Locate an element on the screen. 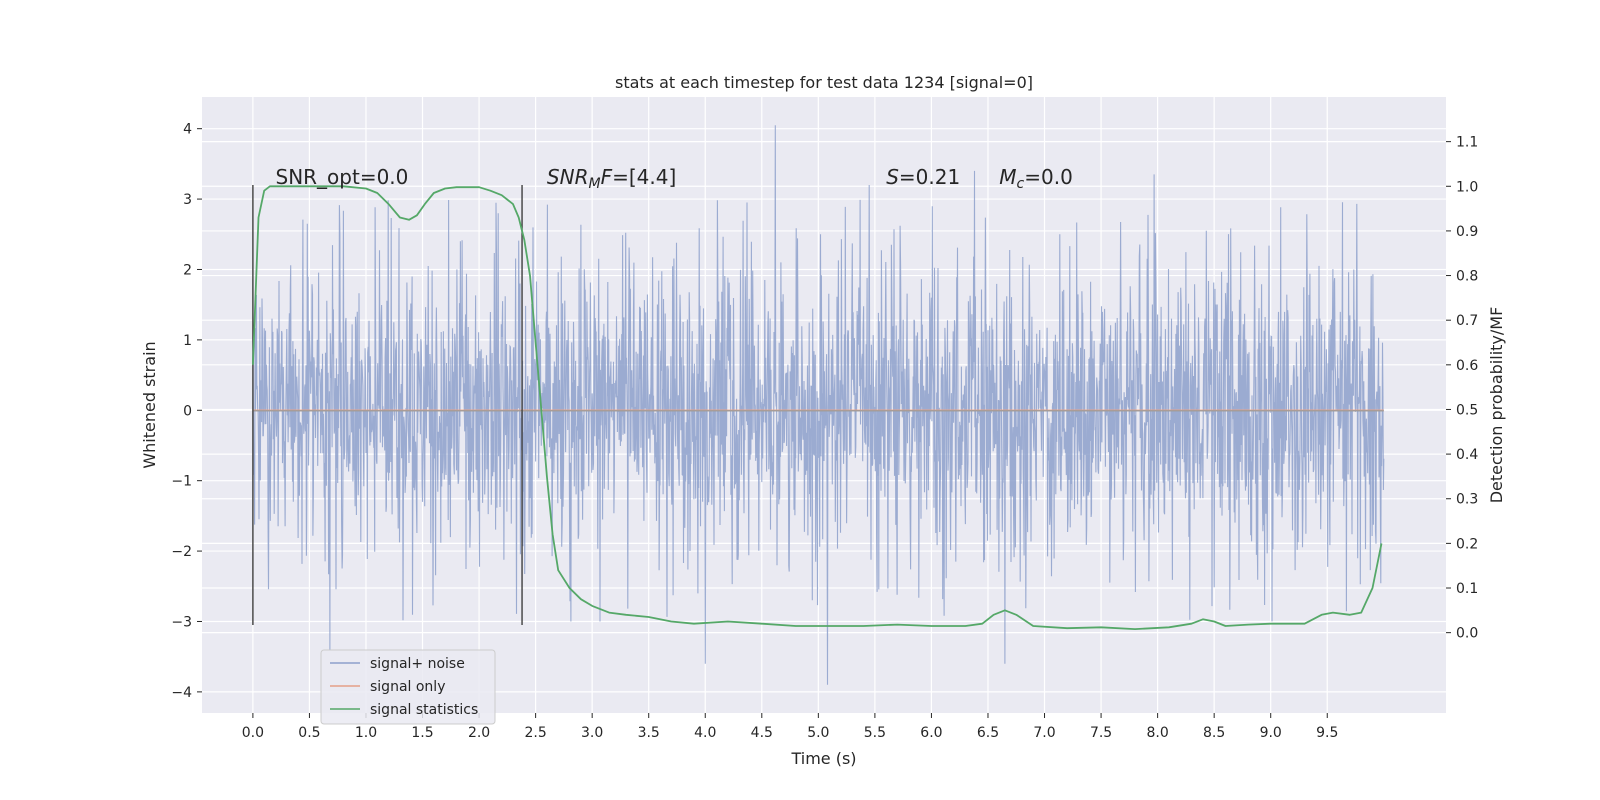 This screenshot has width=1600, height=800. y-axis-label: Whitened strain is located at coordinates (149, 404).